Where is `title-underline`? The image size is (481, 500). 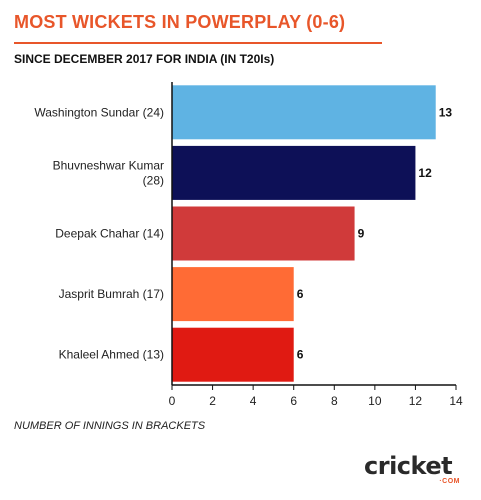
title-underline is located at coordinates (198, 43).